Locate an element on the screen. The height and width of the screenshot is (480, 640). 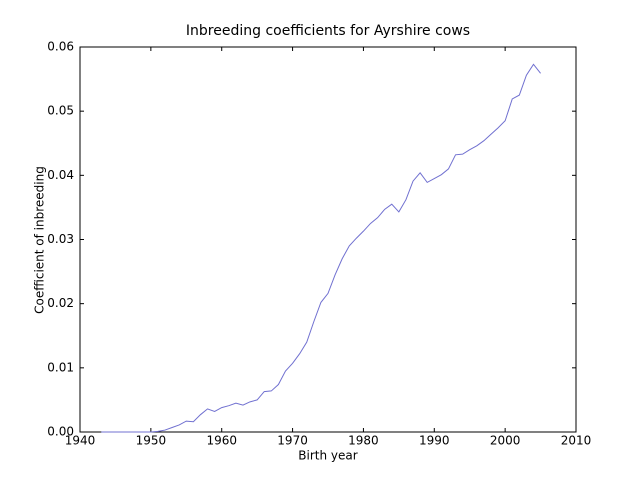
y-tick-label: 0.05 is located at coordinates (60, 111).